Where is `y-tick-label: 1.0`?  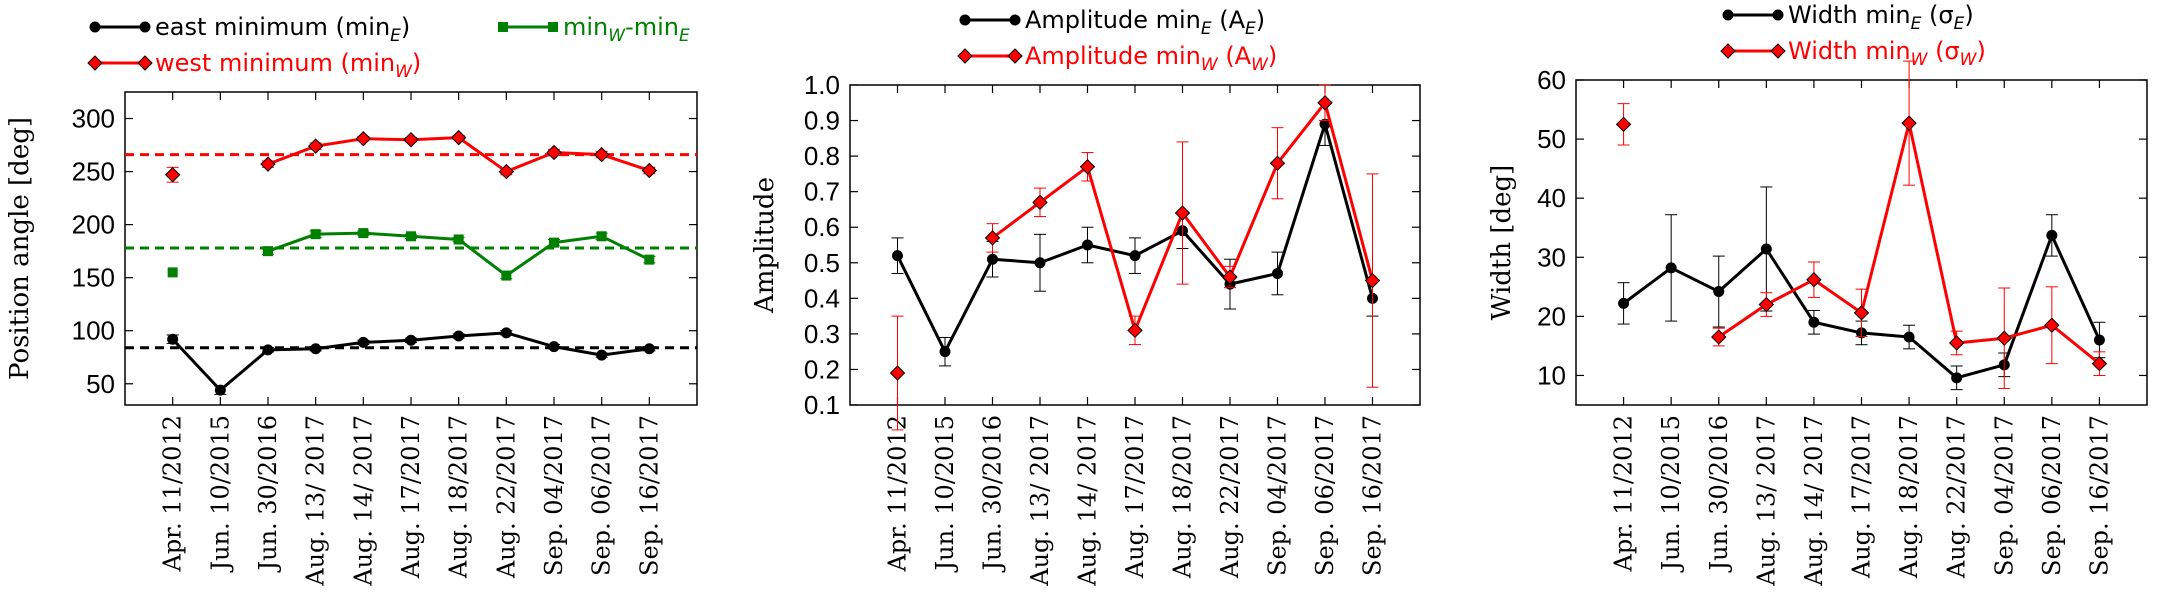
y-tick-label: 1.0 is located at coordinates (822, 85).